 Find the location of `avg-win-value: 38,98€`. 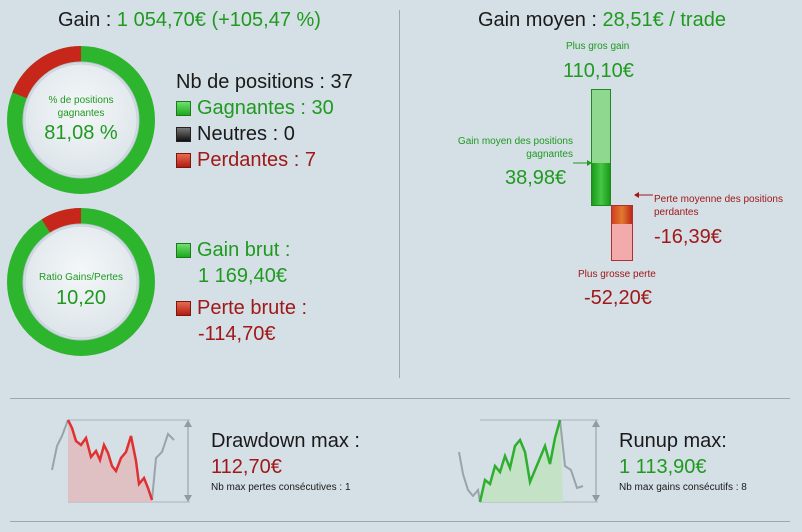

avg-win-value: 38,98€ is located at coordinates (536, 178).